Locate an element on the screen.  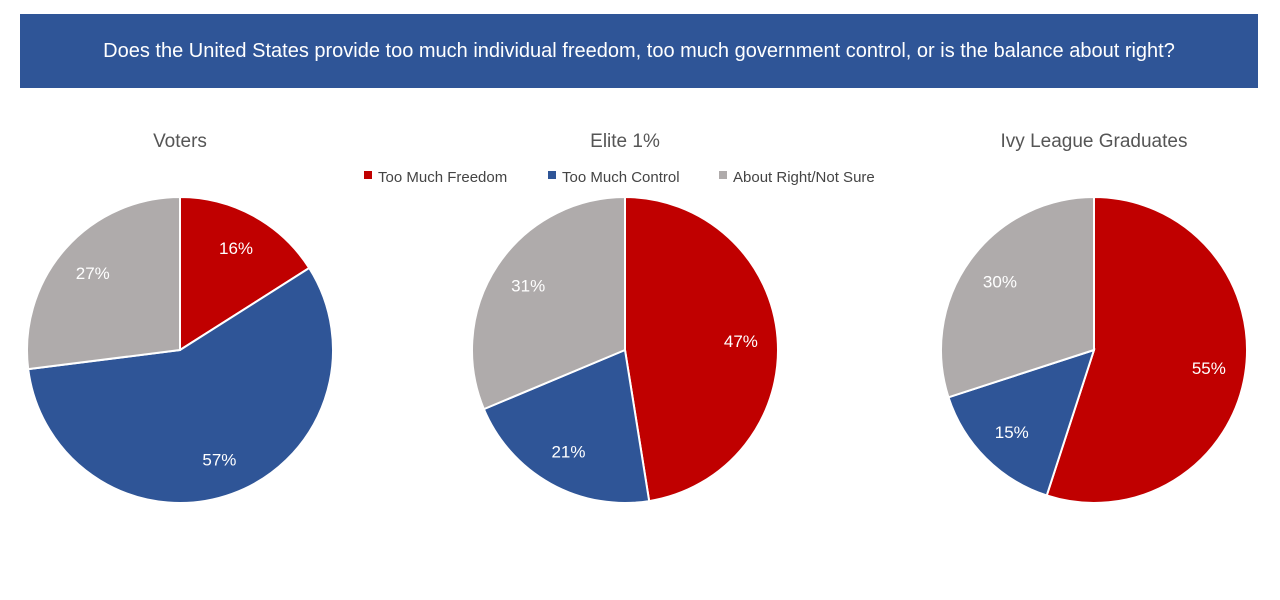
data-label: 31% is located at coordinates (528, 286).